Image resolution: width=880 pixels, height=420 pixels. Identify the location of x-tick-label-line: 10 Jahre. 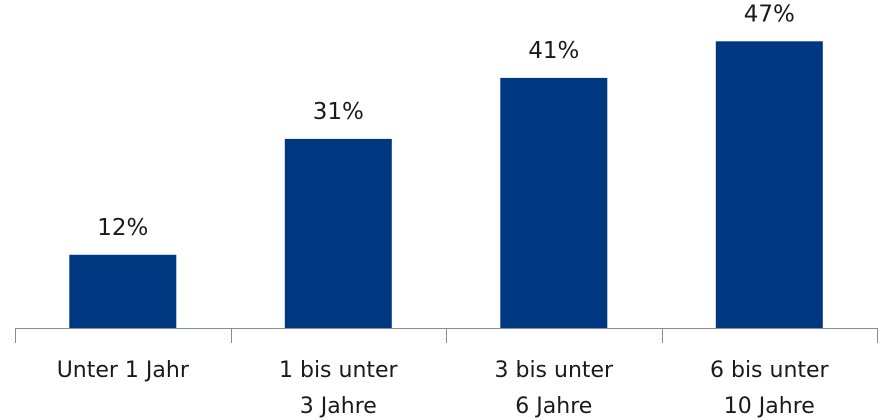
(769, 406).